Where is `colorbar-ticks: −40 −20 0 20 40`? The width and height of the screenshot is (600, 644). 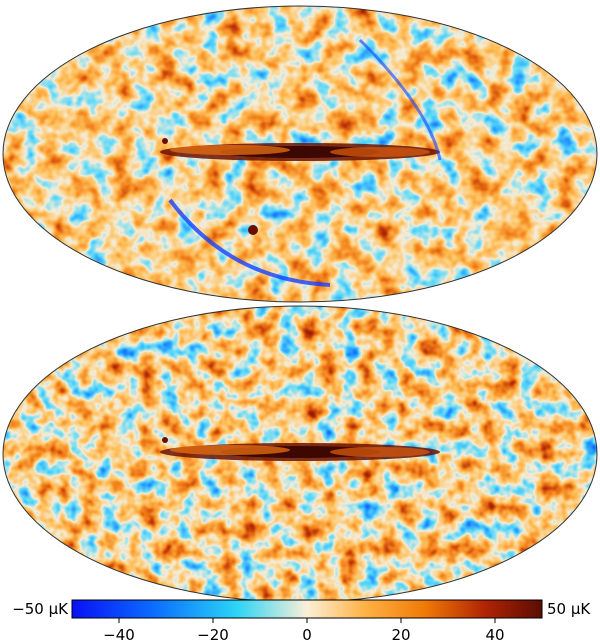 colorbar-ticks: −40 −20 0 20 40 is located at coordinates (304, 631).